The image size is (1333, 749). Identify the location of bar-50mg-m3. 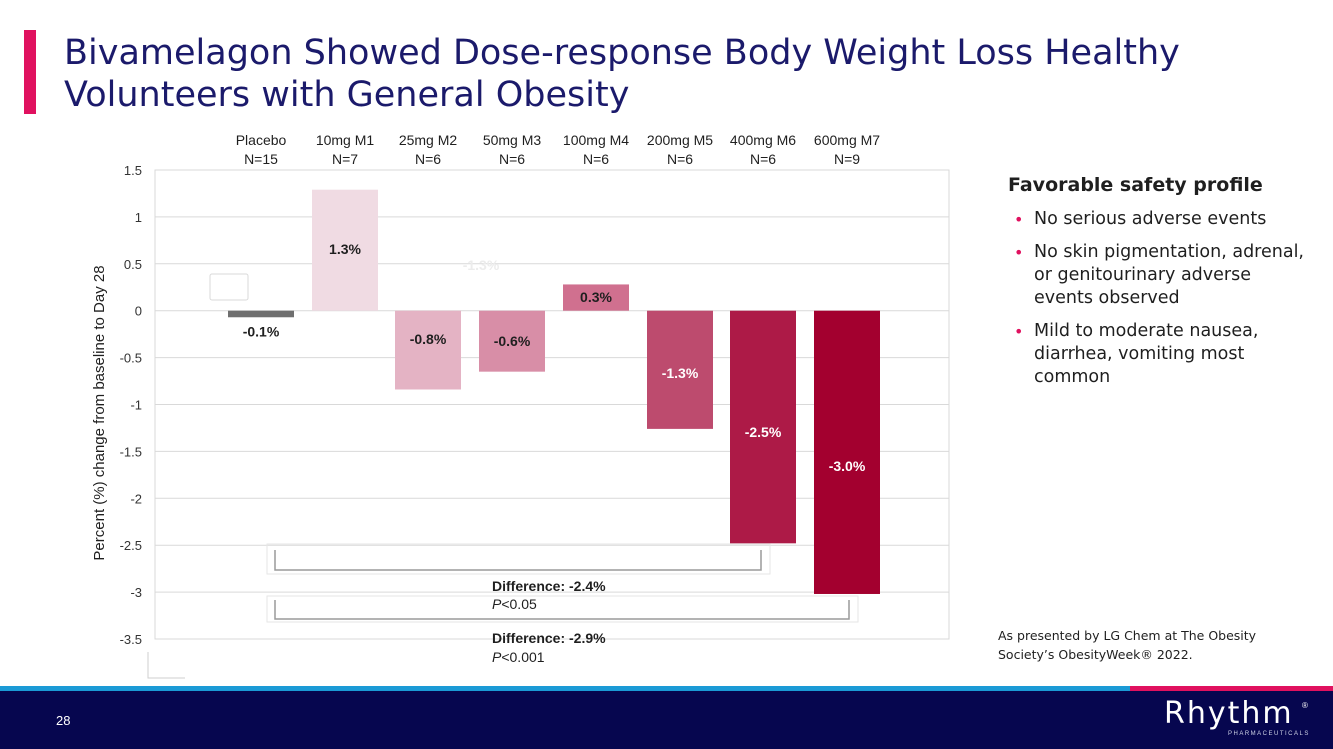
(512, 341).